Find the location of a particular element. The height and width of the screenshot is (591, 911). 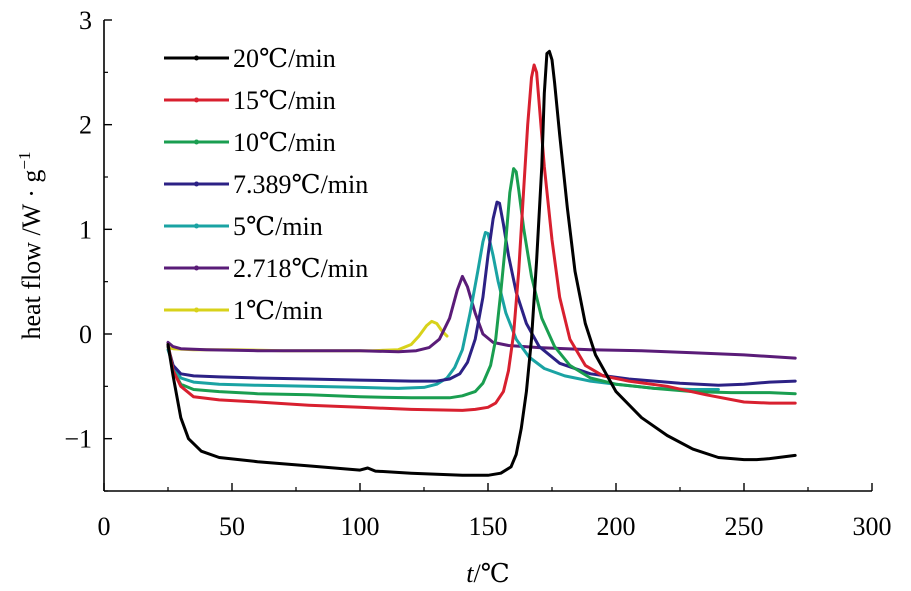

x-tick-label: 200 is located at coordinates (616, 526).